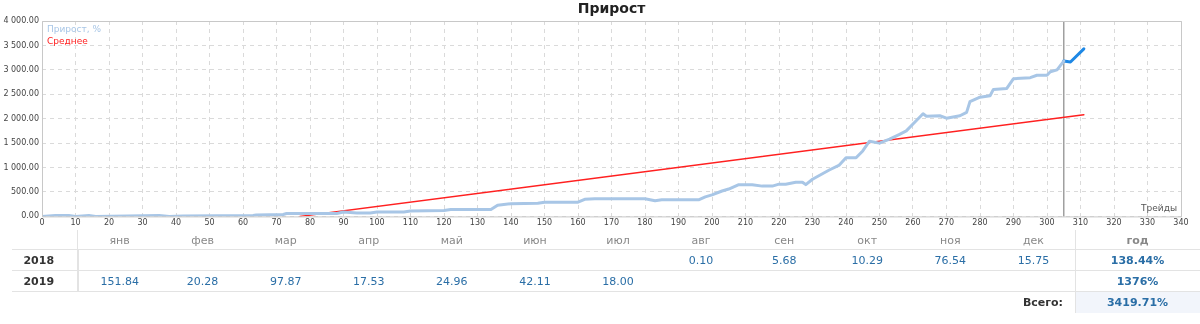 The height and width of the screenshot is (324, 1200). What do you see at coordinates (21, 21) in the screenshot?
I see `y-tick-label: 4 000.00` at bounding box center [21, 21].